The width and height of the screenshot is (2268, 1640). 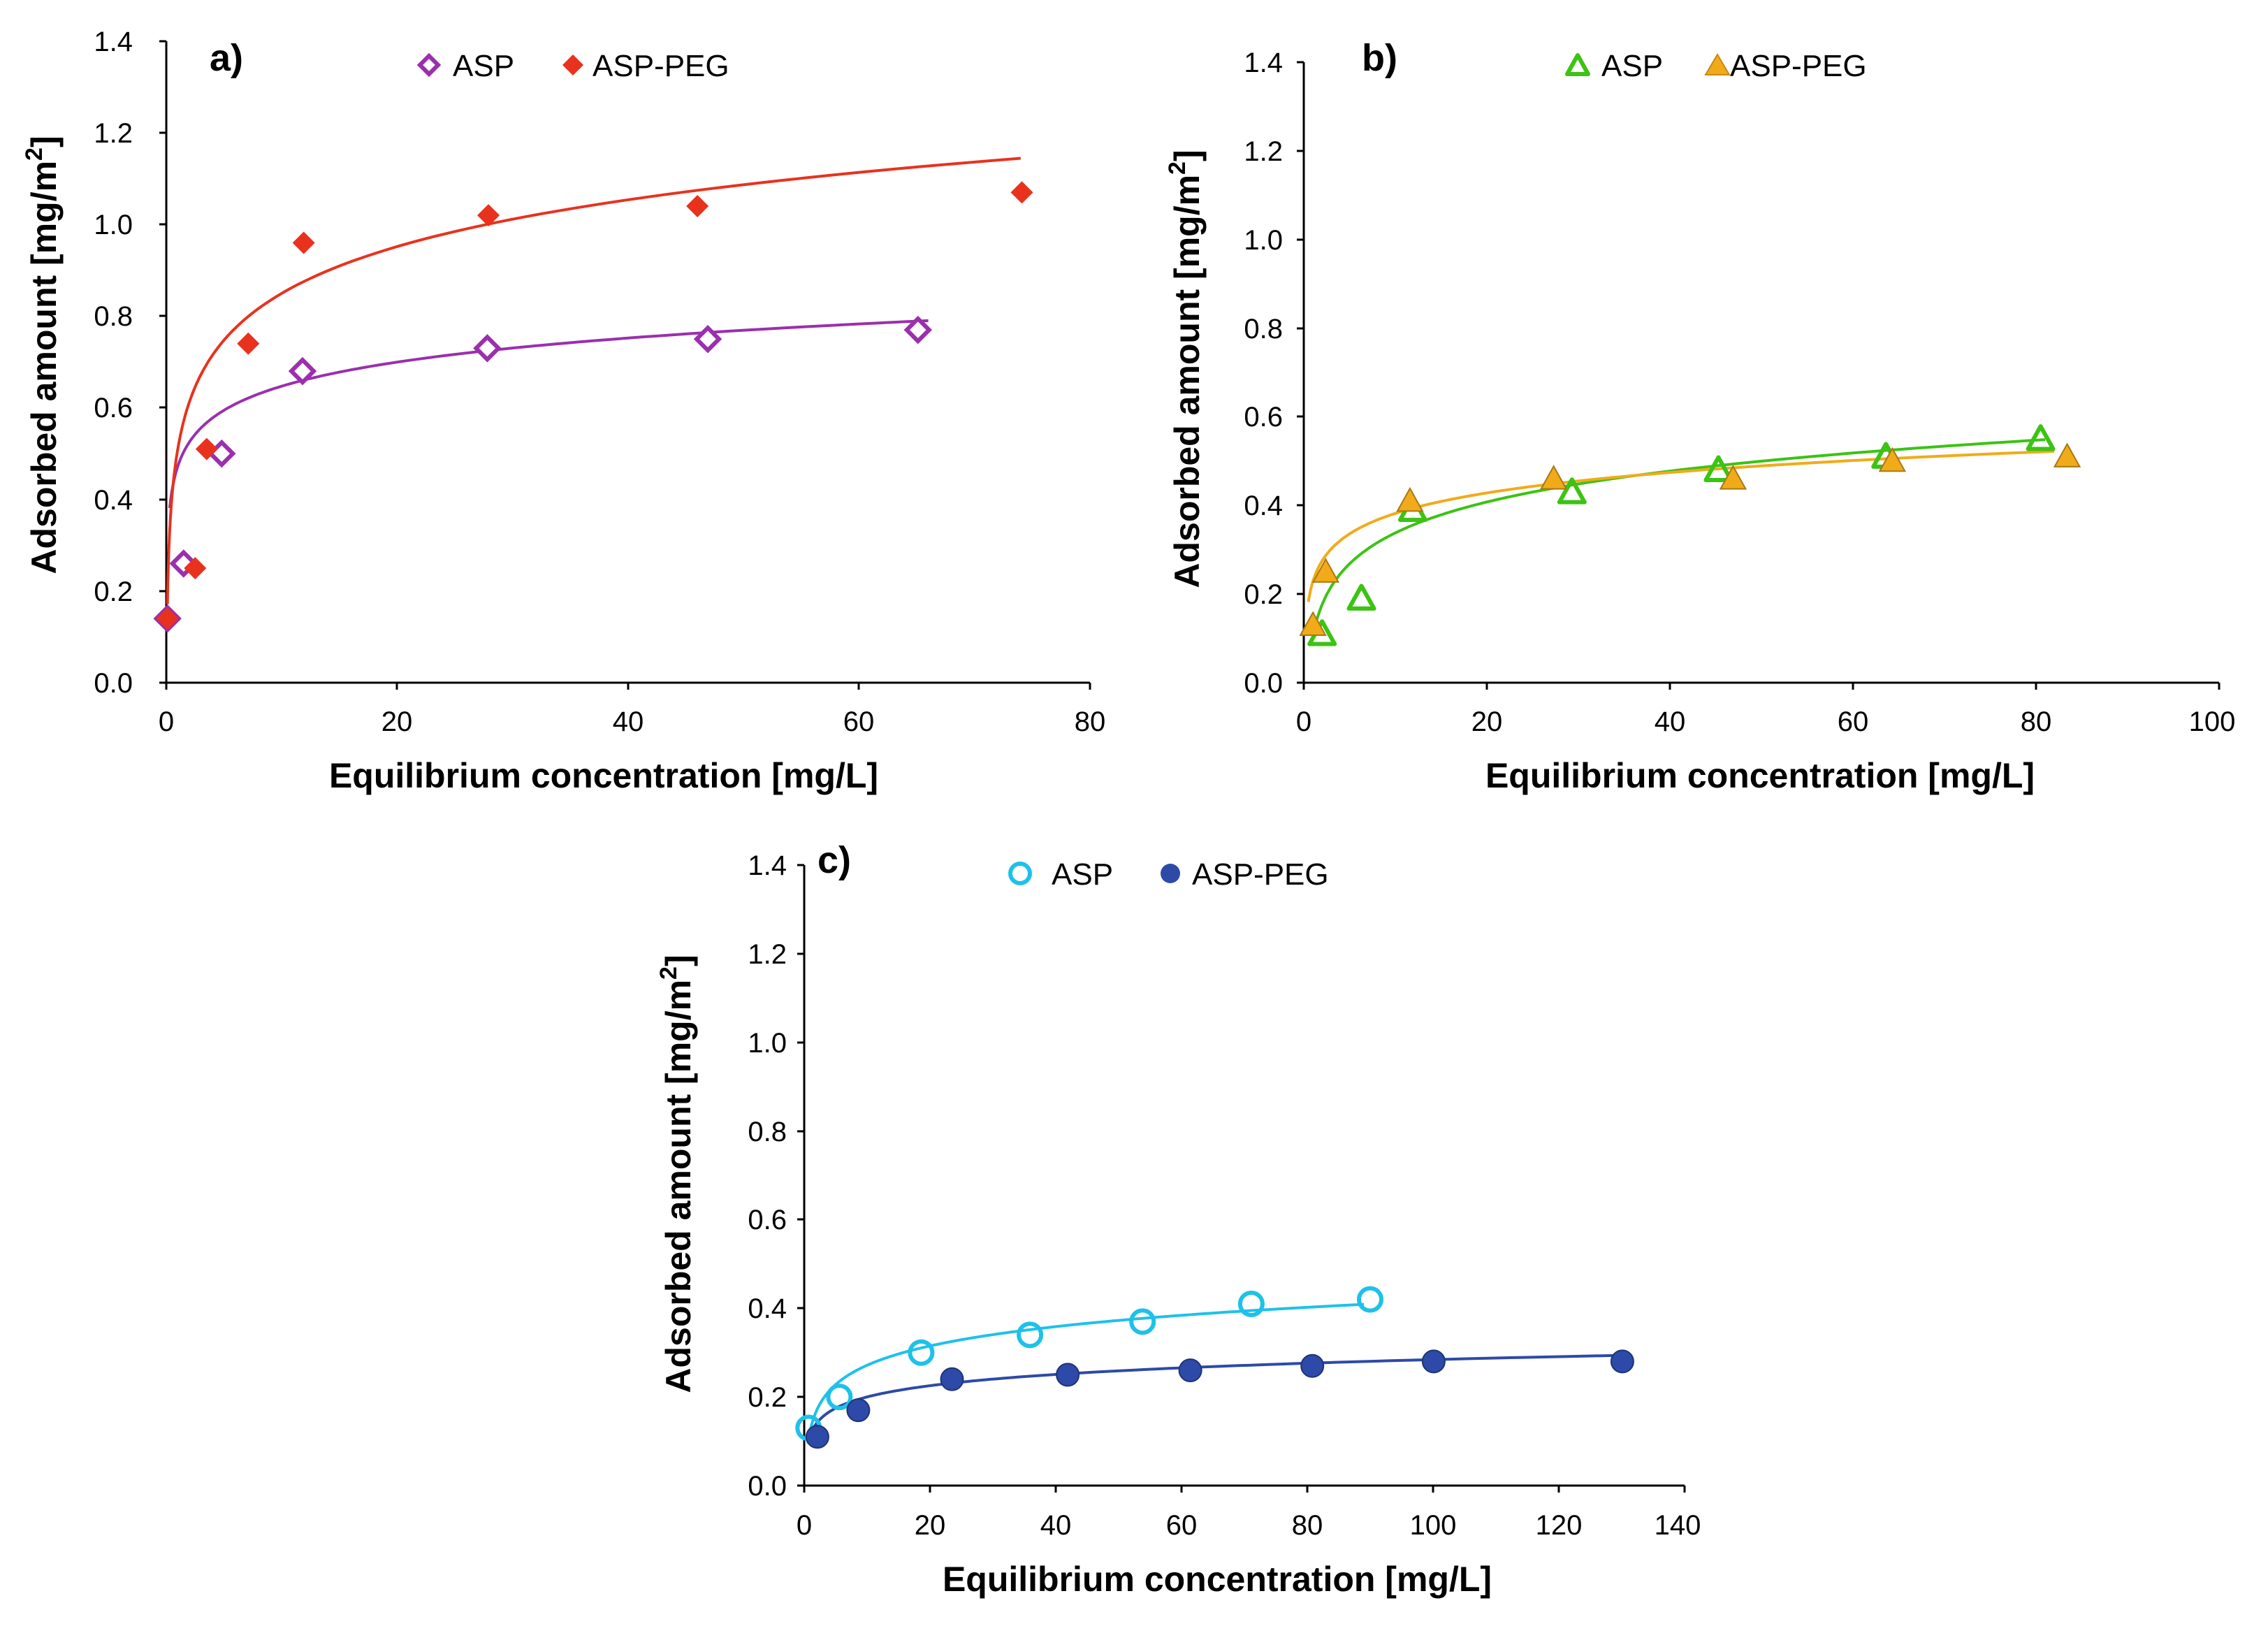 What do you see at coordinates (1678, 1525) in the screenshot?
I see `x-tick-label: 140` at bounding box center [1678, 1525].